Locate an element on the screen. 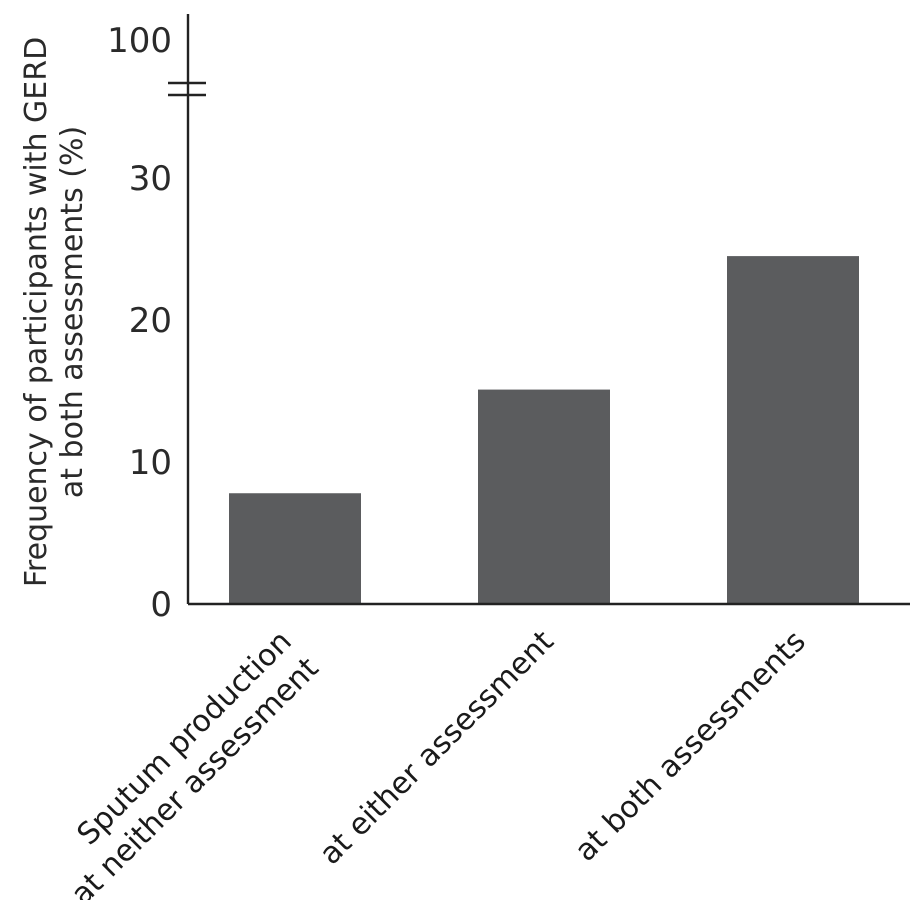 This screenshot has height=900, width=912. x-category-label: Sputum productionat neither assessment is located at coordinates (182, 762).